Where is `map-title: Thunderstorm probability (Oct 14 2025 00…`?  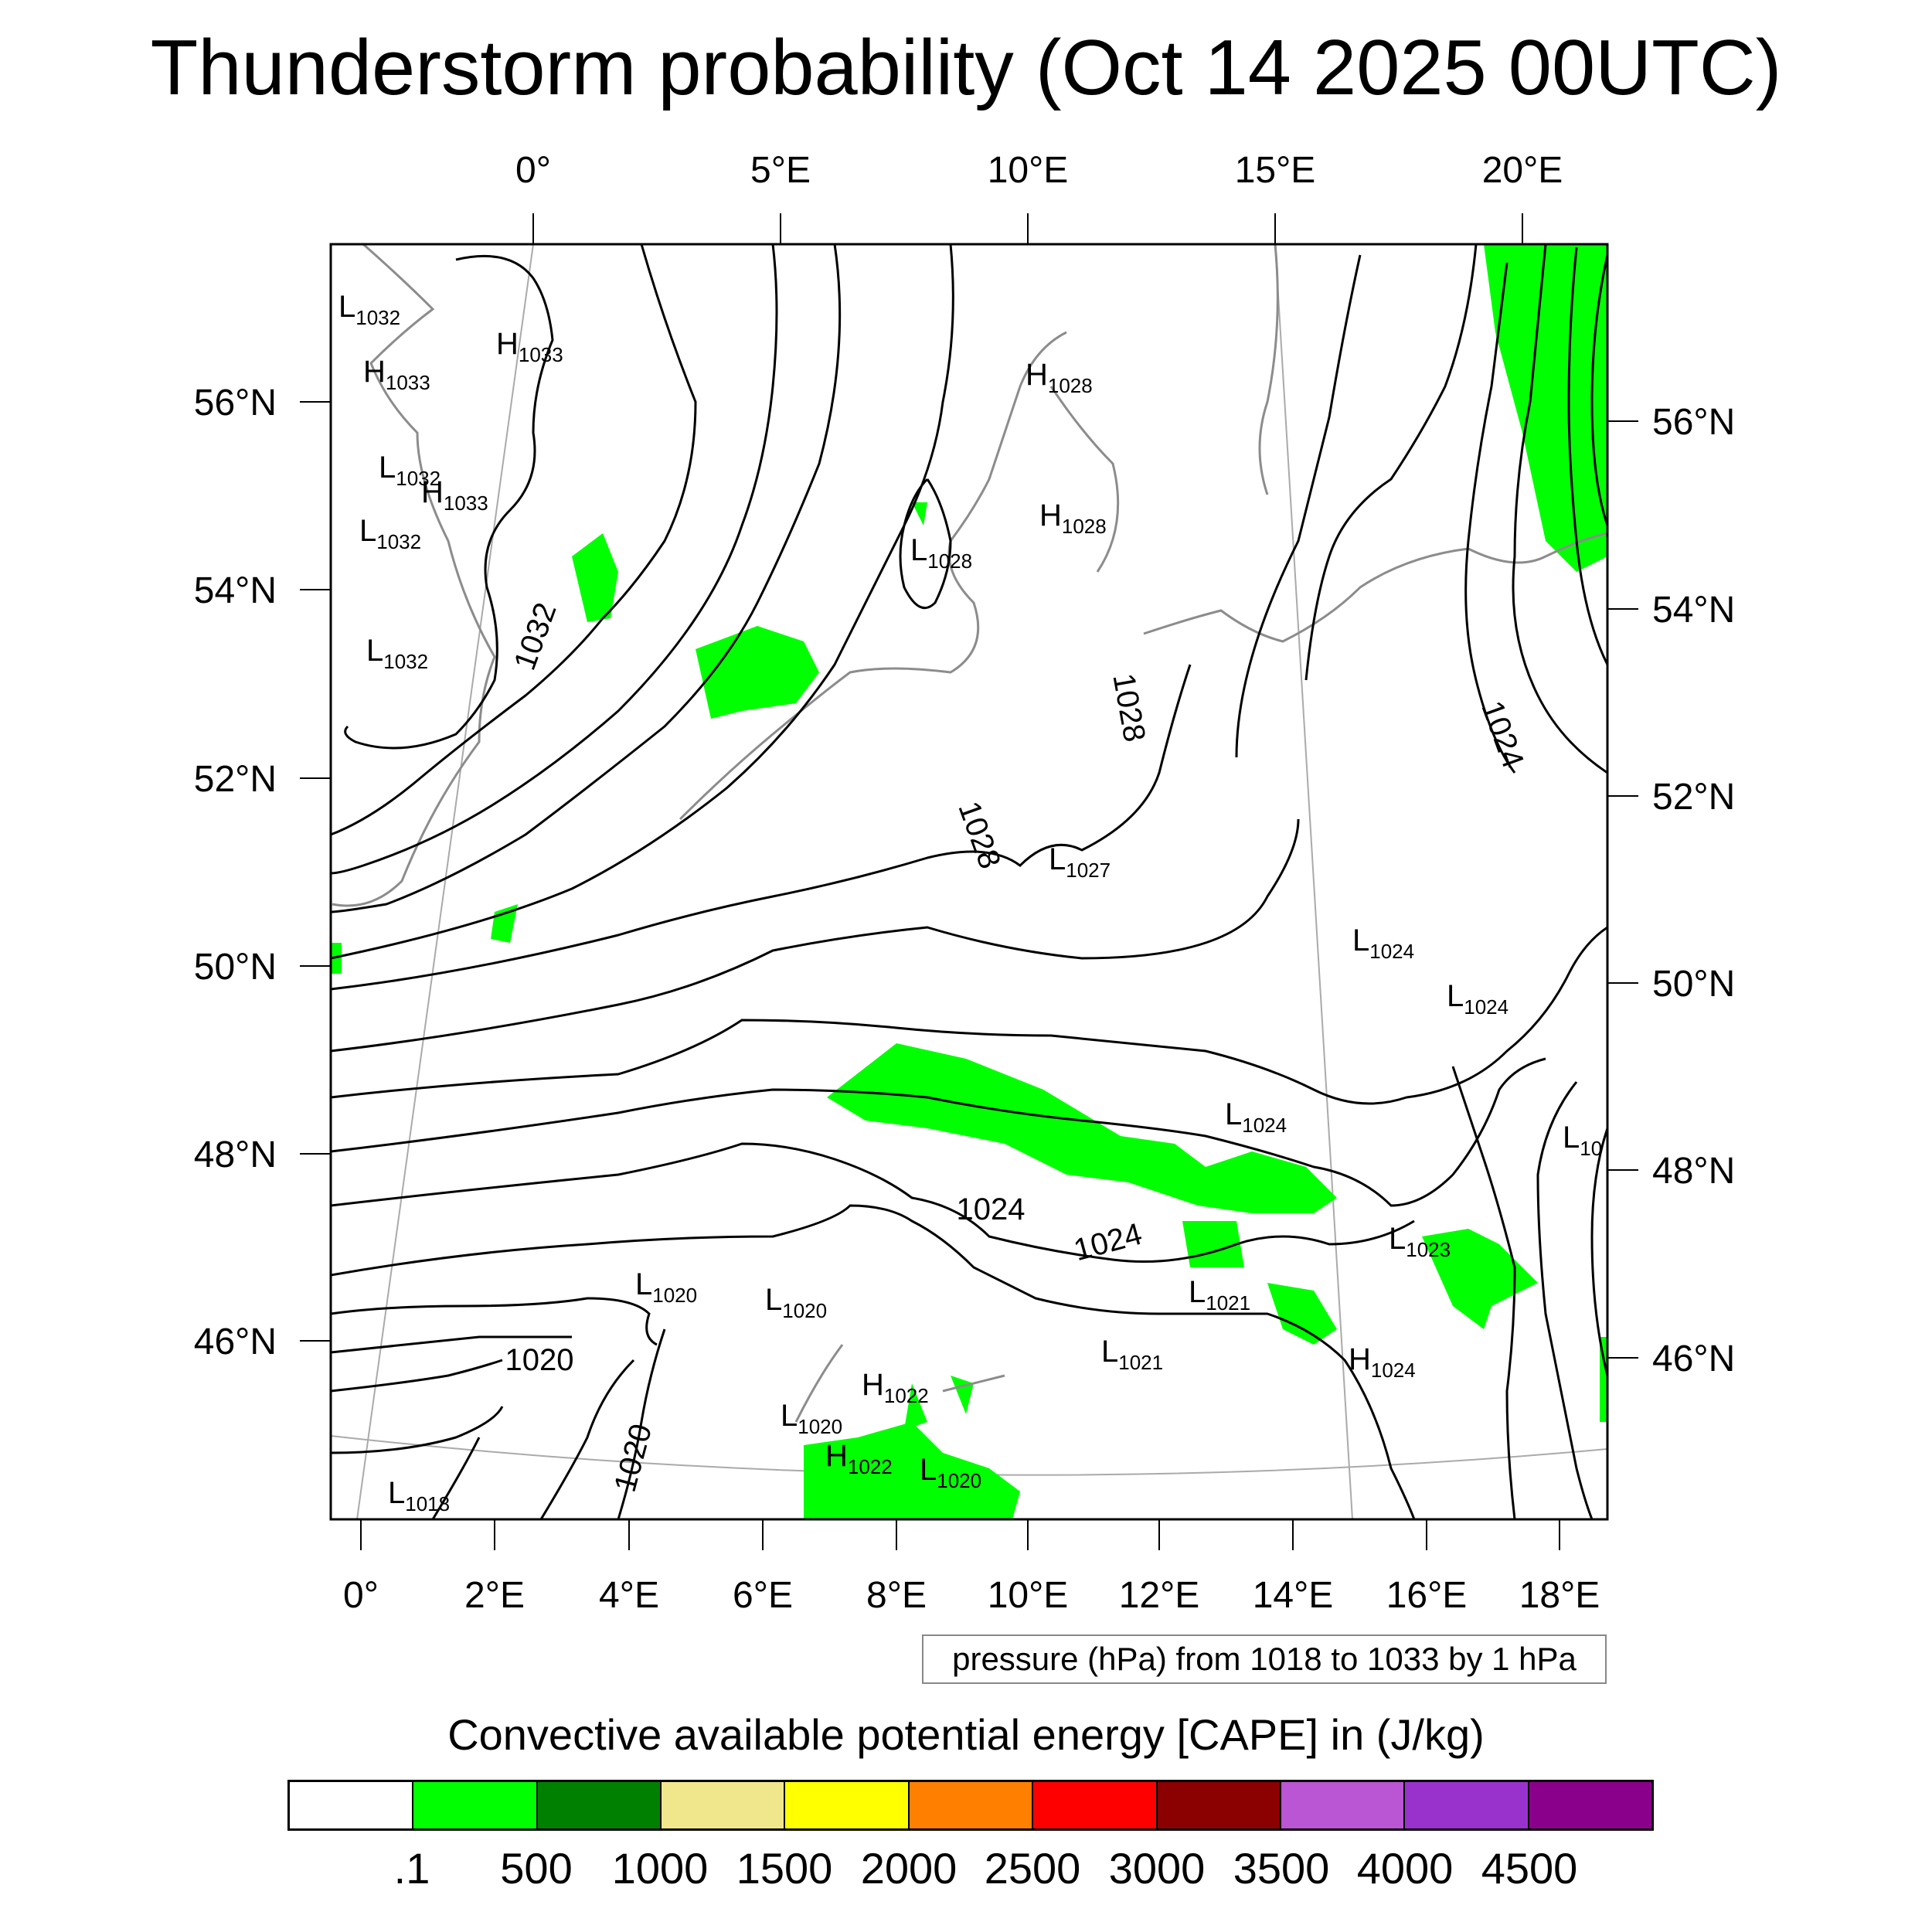
map-title: Thunderstorm probability (Oct 14 2025 00… is located at coordinates (966, 68).